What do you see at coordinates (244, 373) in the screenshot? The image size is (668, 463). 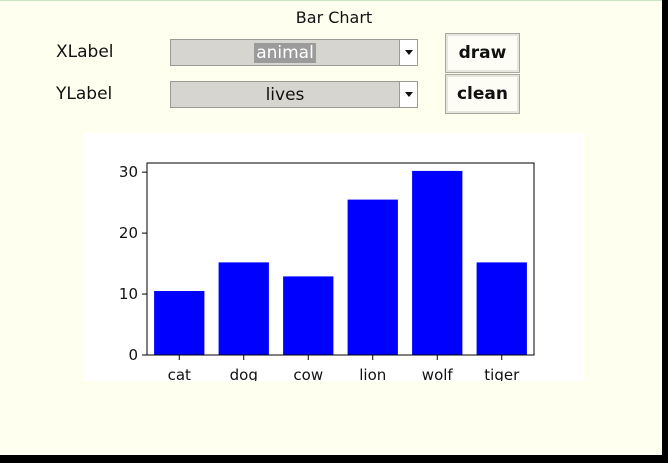 I see `x-tick-label-dog: dog` at bounding box center [244, 373].